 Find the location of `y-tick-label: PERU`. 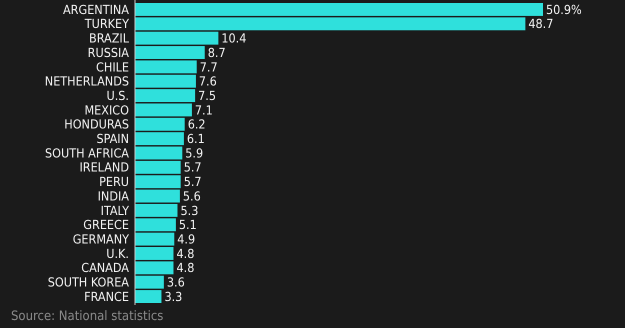

y-tick-label: PERU is located at coordinates (114, 182).